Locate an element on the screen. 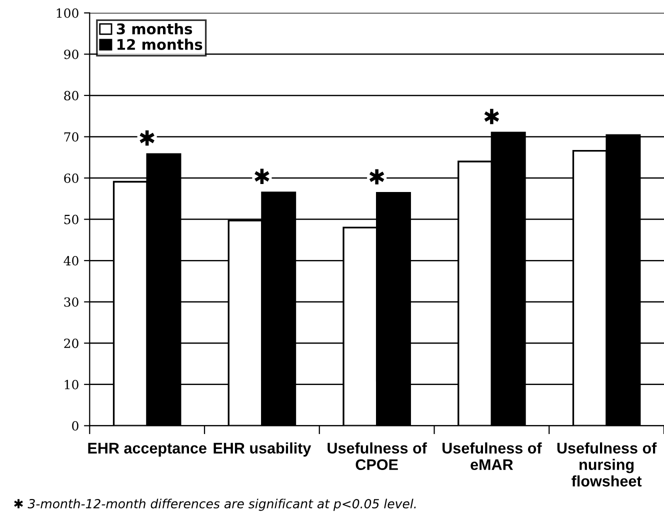 The image size is (664, 516). x-tick-label: EHR acceptance is located at coordinates (147, 449).